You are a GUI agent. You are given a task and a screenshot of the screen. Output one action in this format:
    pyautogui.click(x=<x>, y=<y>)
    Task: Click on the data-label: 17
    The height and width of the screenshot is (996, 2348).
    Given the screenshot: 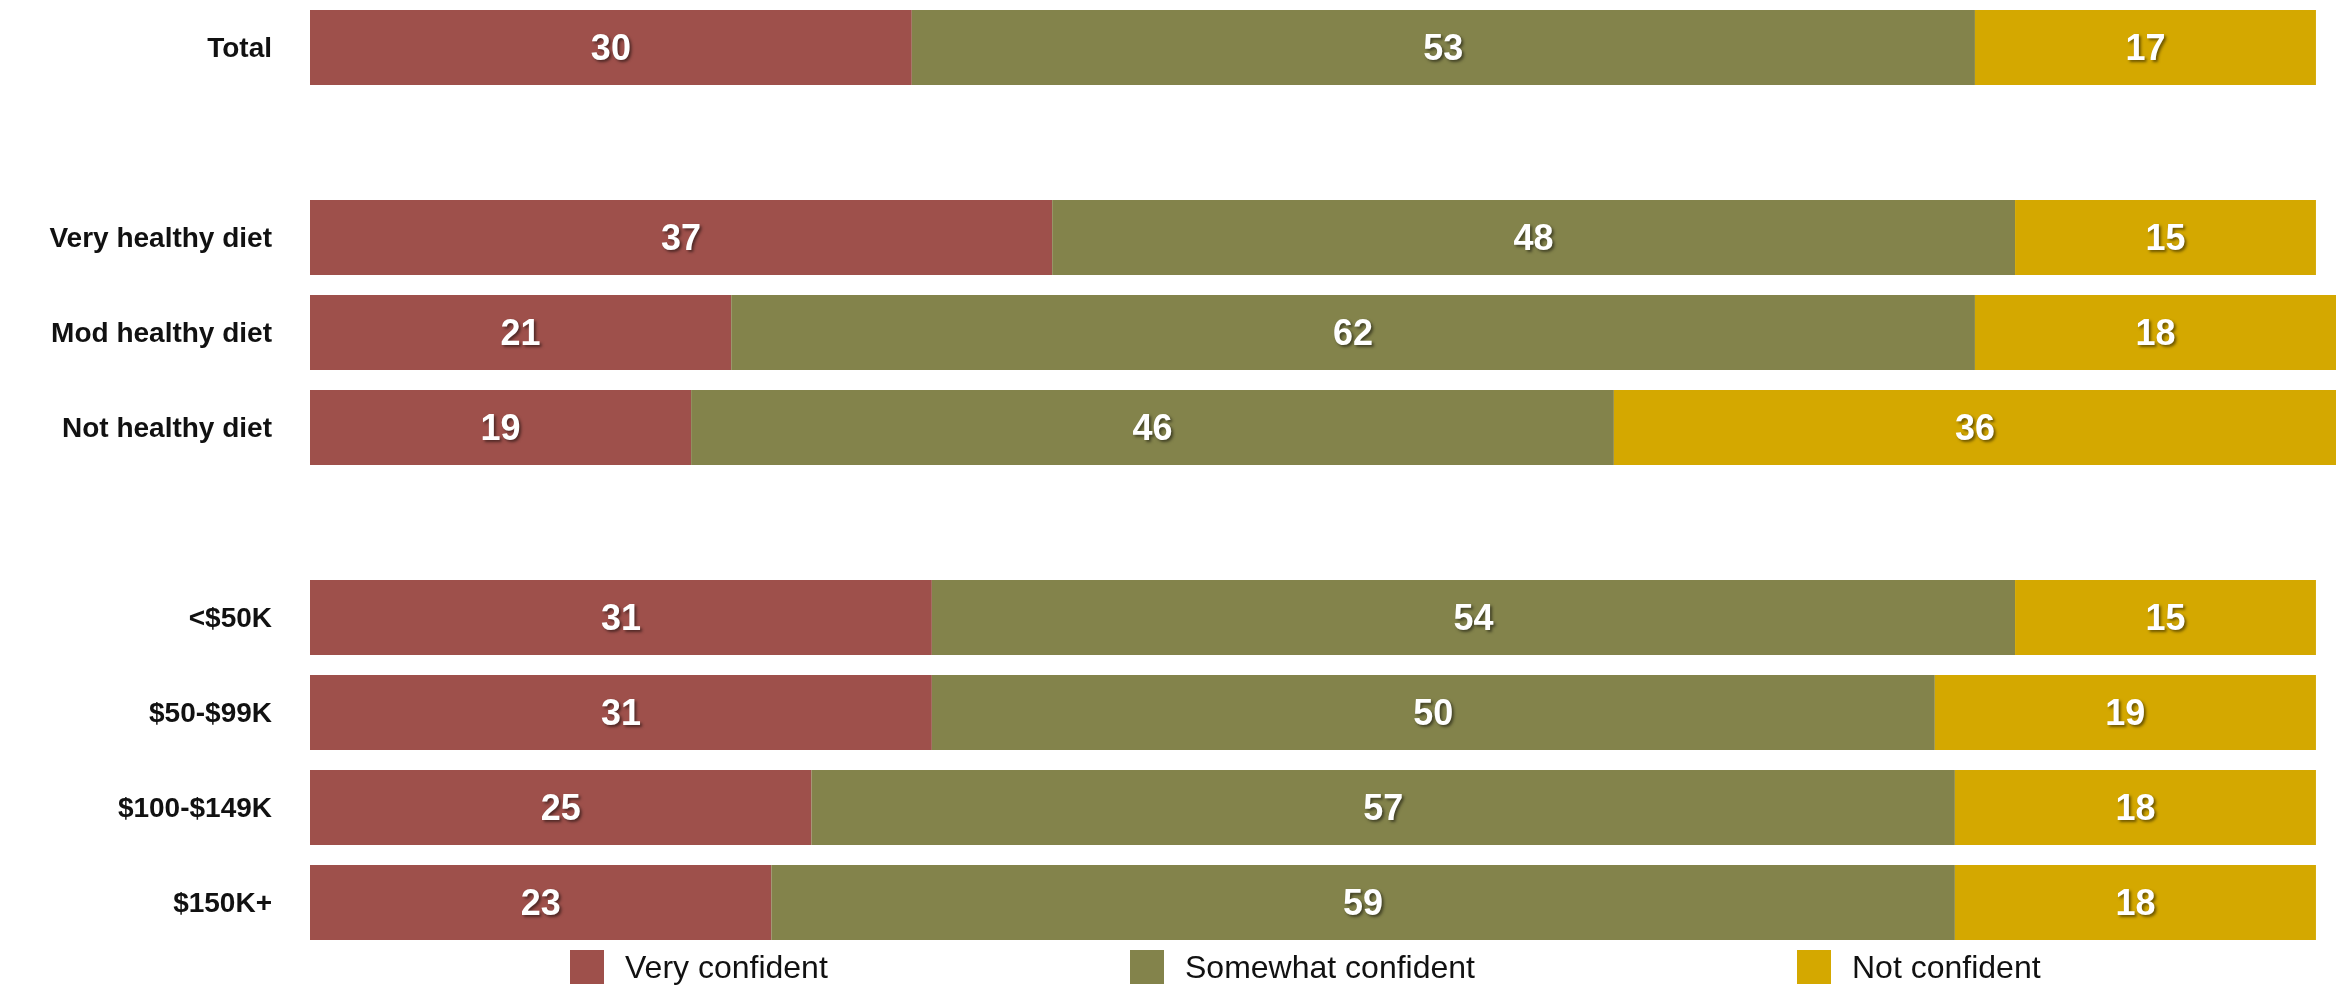 What is the action you would take?
    pyautogui.click(x=2145, y=48)
    